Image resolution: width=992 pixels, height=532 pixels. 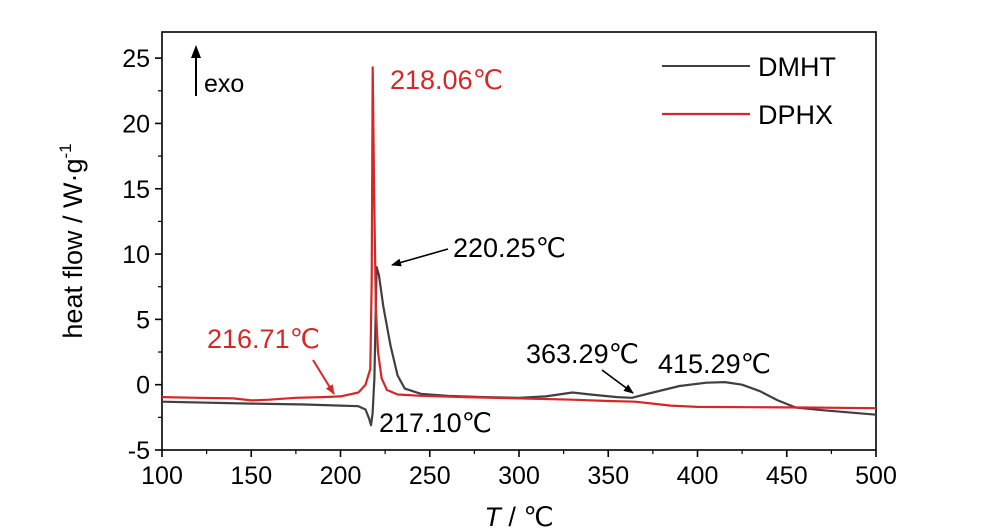 I want to click on y-axis-title-superscript: -1, so click(x=65, y=150).